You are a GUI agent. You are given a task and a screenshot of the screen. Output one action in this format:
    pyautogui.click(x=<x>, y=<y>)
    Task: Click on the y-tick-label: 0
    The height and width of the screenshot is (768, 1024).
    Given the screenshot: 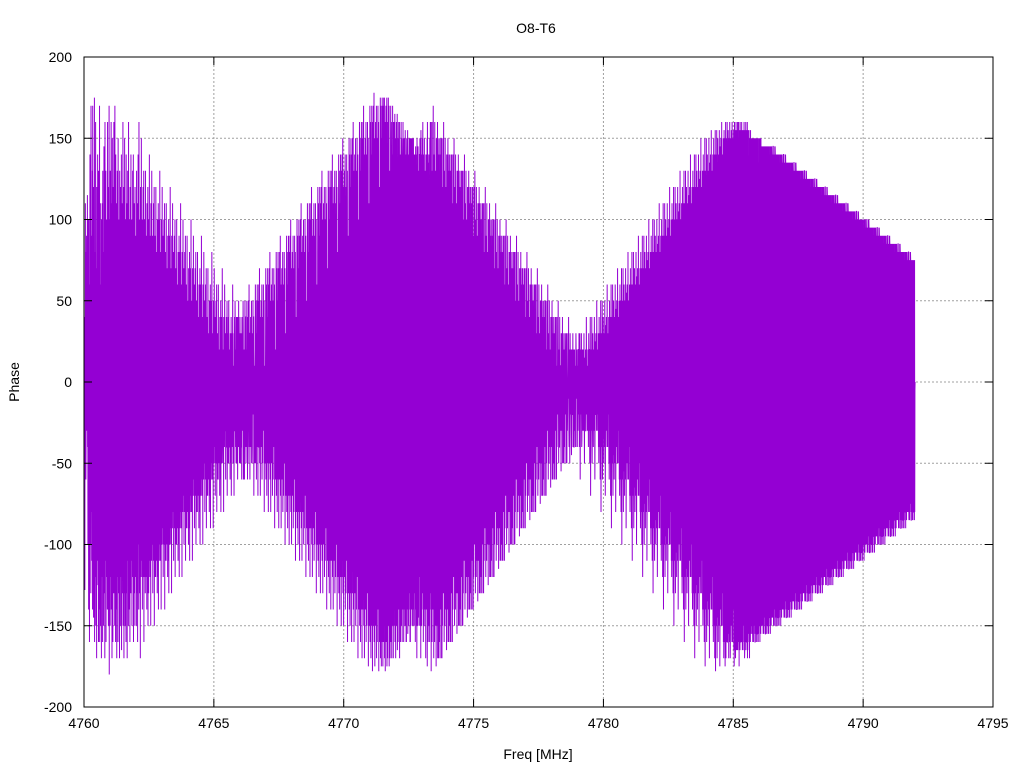 What is the action you would take?
    pyautogui.click(x=68, y=382)
    